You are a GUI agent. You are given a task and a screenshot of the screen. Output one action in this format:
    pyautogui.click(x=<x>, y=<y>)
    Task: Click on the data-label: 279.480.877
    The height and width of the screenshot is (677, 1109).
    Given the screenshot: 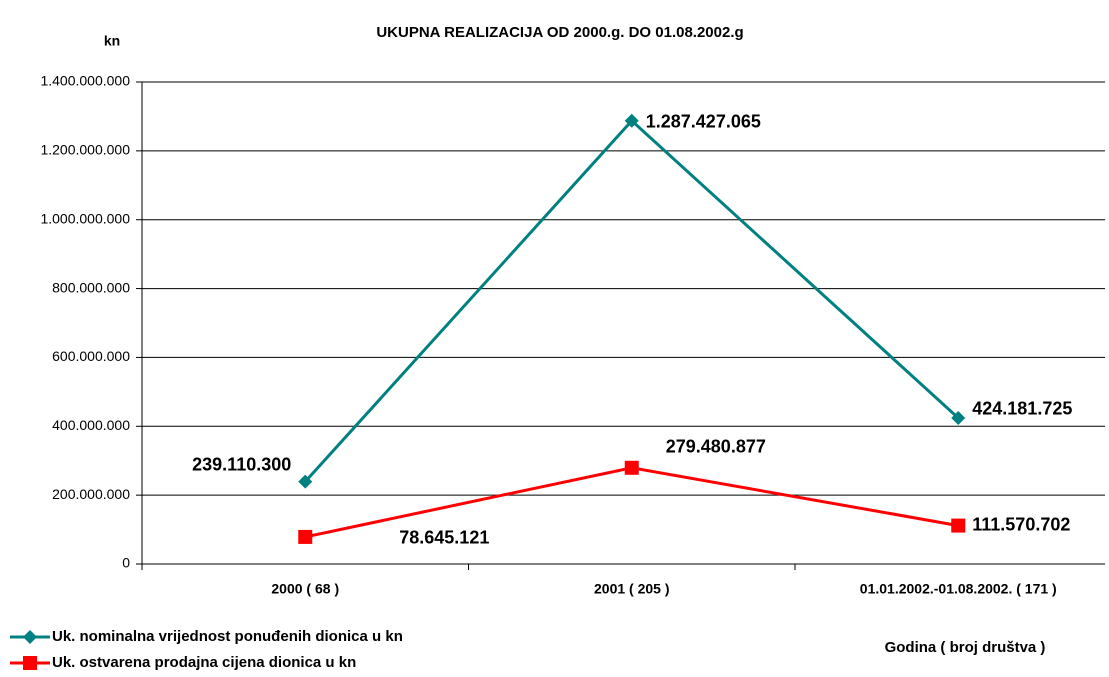 What is the action you would take?
    pyautogui.click(x=716, y=447)
    